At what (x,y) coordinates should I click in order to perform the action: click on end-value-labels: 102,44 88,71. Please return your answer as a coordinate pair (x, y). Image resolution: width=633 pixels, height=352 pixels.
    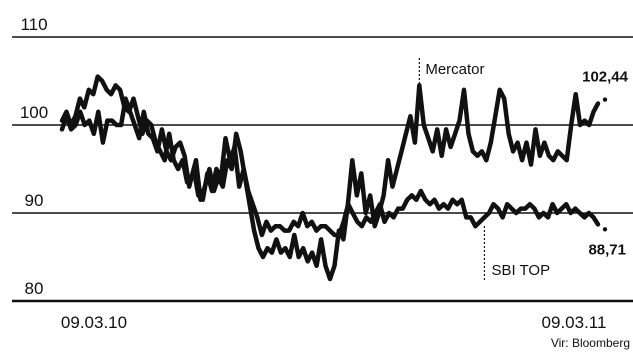
    Looking at the image, I should click on (605, 164).